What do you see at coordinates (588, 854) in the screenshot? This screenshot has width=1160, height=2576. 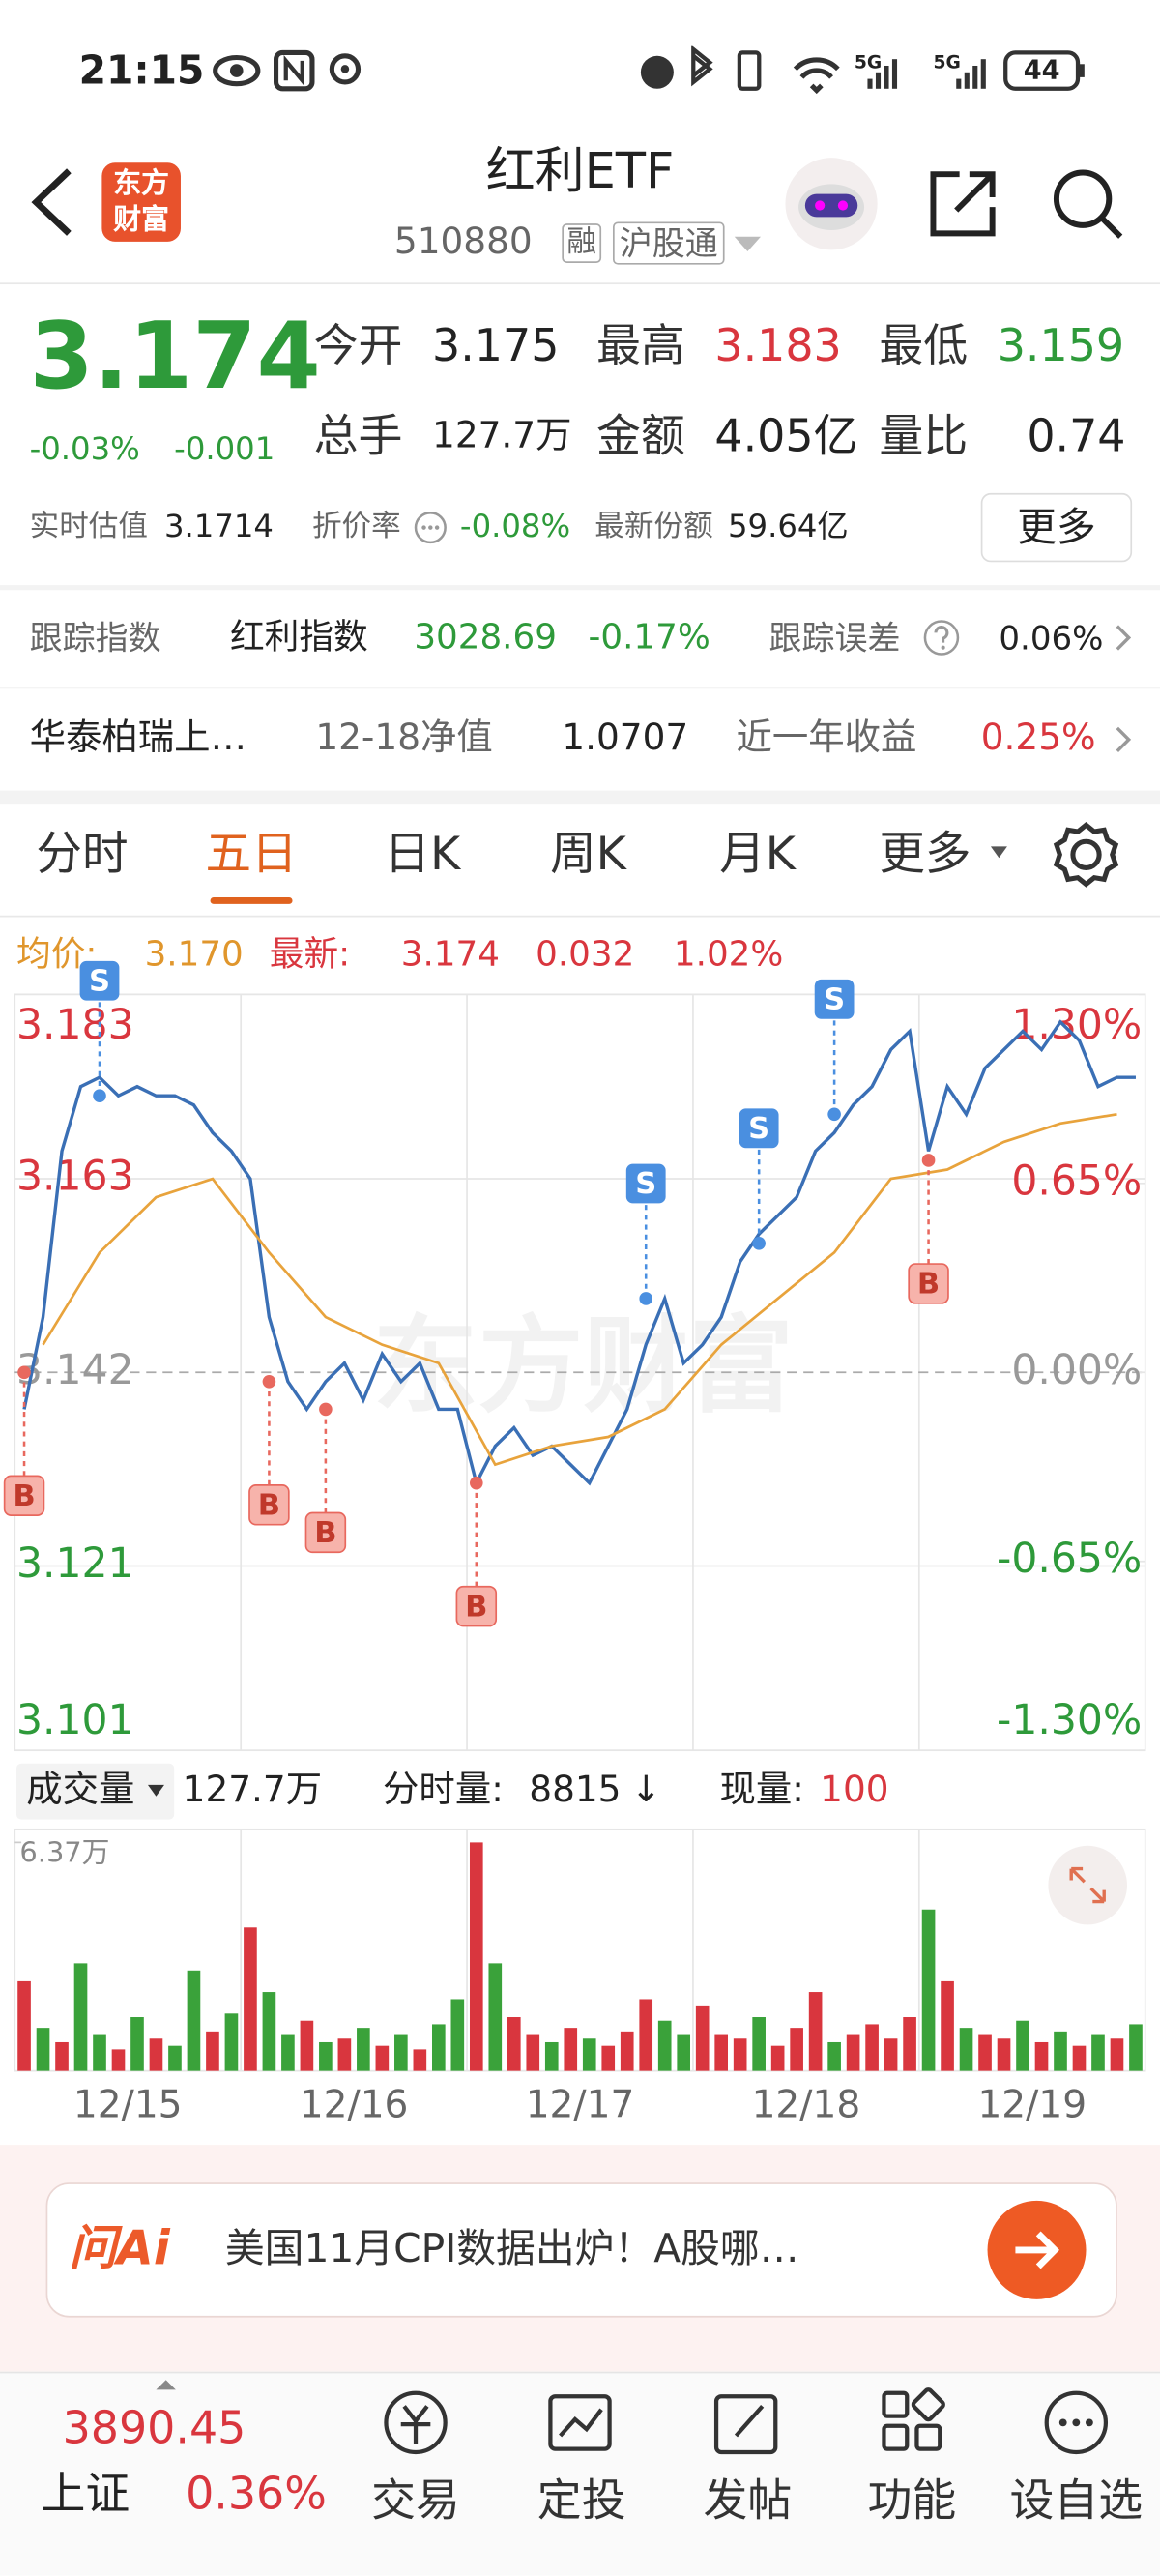 I see `tab: 周K` at bounding box center [588, 854].